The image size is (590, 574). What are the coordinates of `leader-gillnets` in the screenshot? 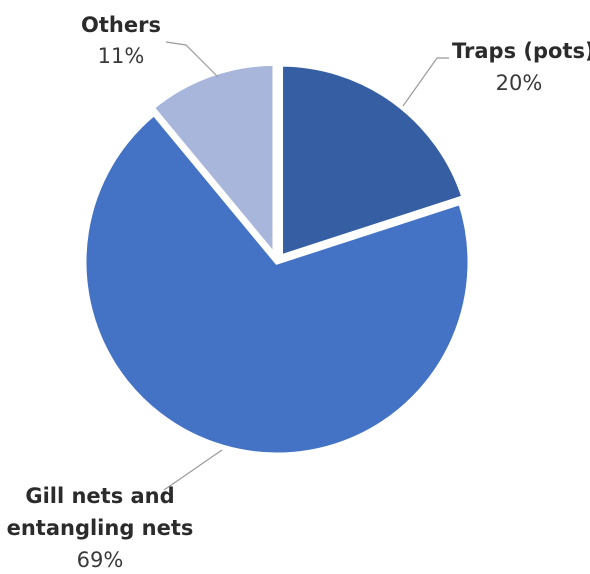 It's located at (193, 470).